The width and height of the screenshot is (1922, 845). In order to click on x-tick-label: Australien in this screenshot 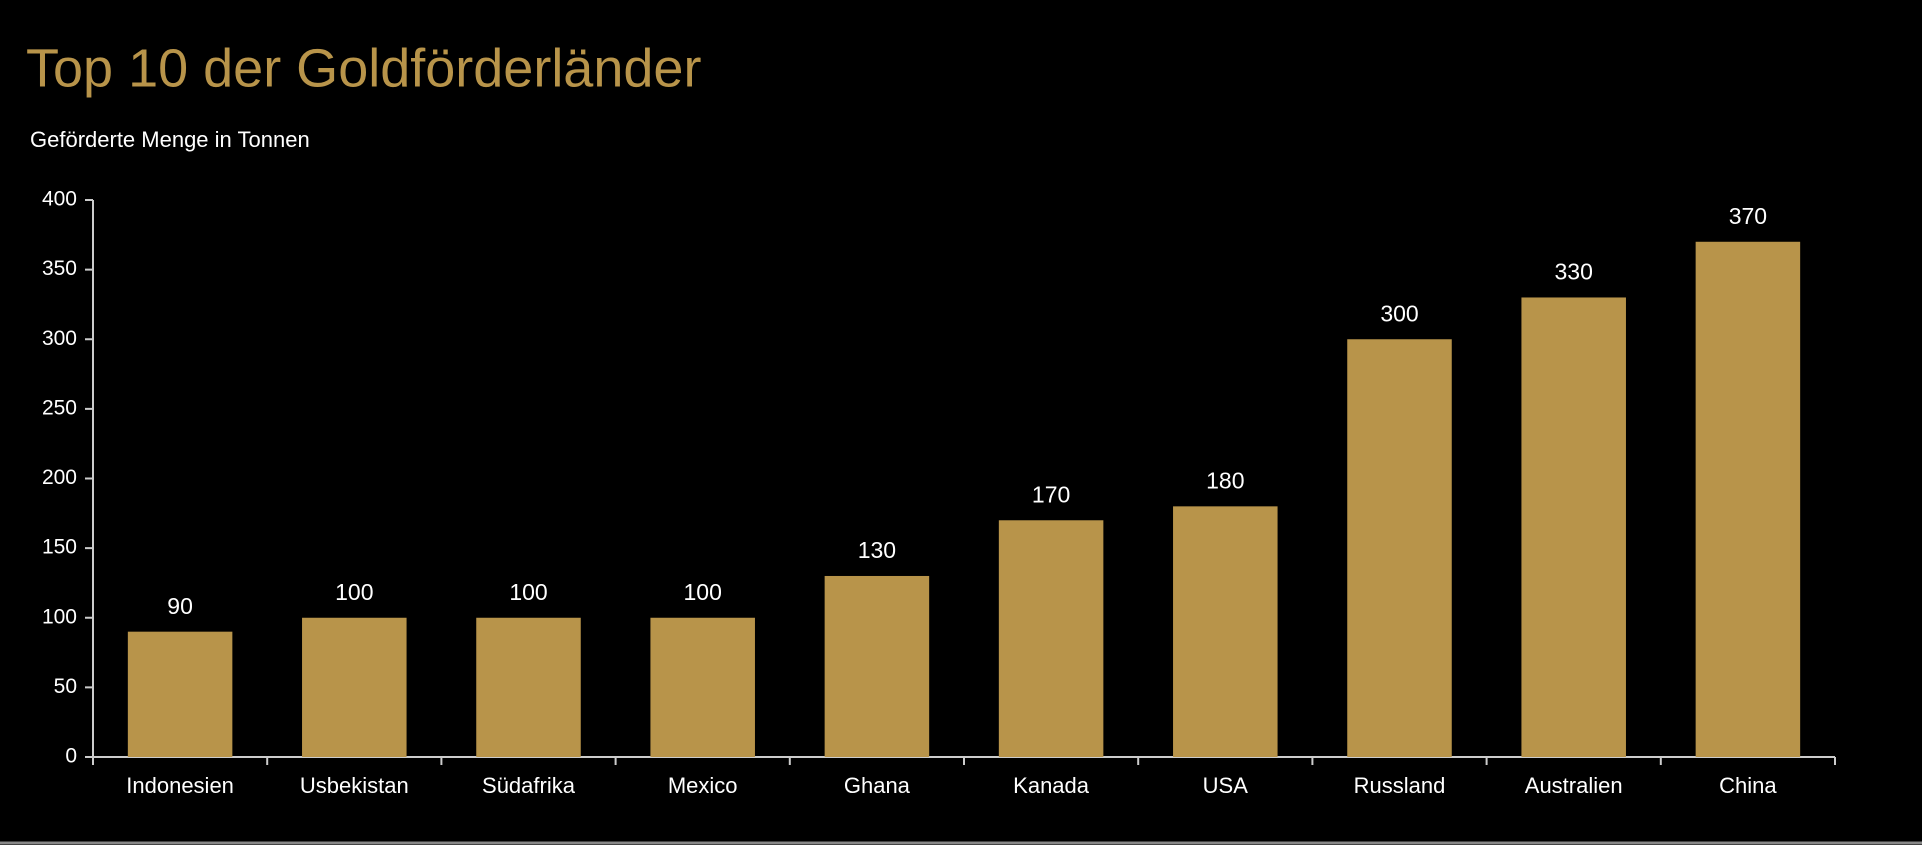, I will do `click(1574, 785)`.